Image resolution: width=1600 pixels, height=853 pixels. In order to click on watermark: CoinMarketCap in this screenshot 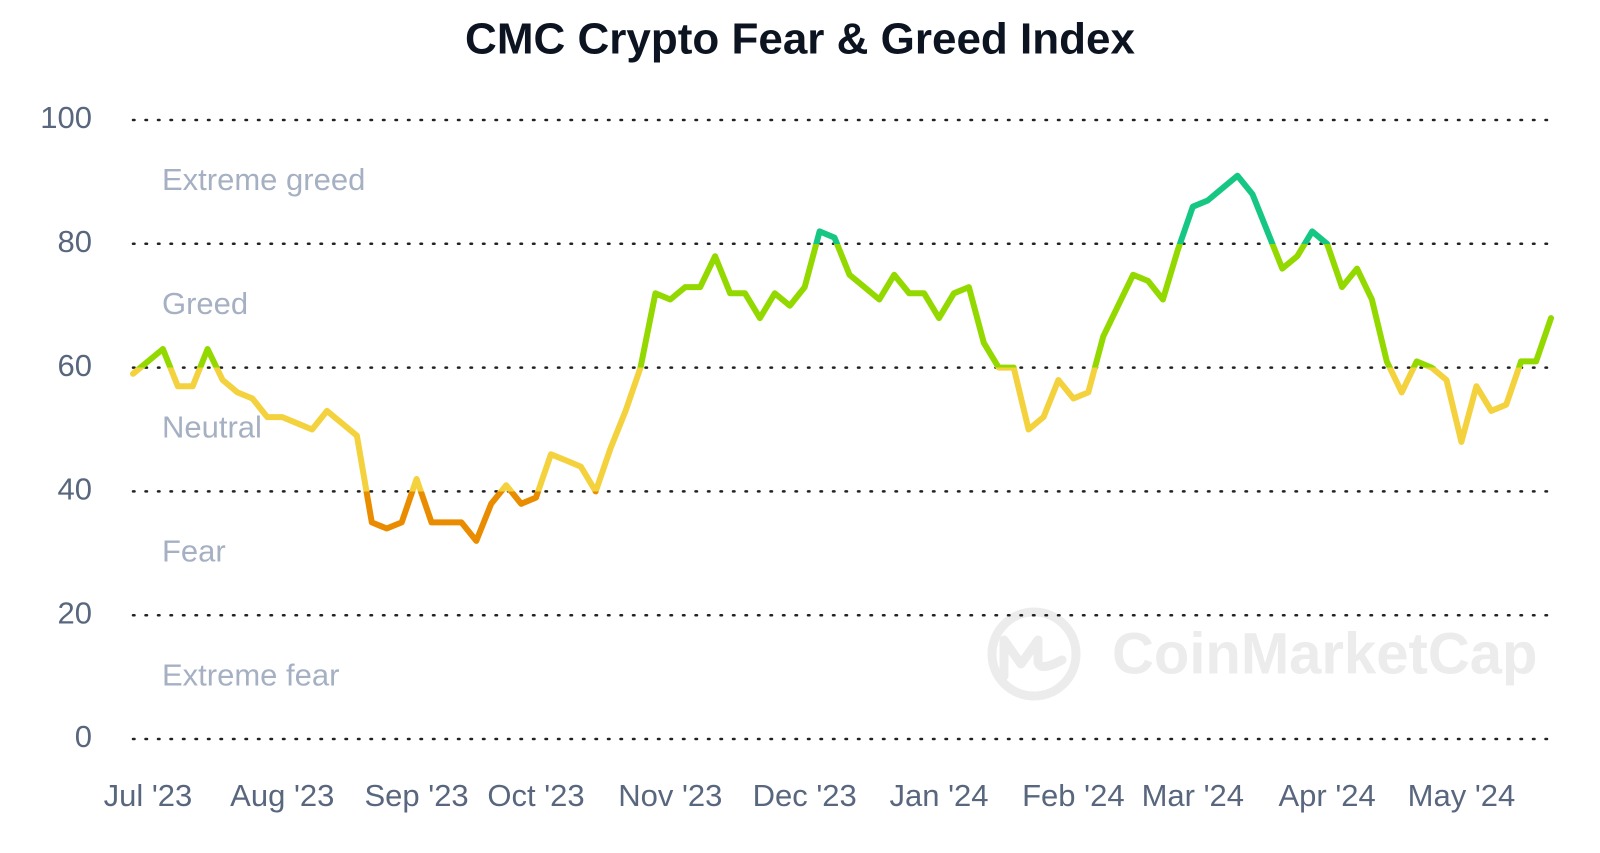, I will do `click(1324, 653)`.